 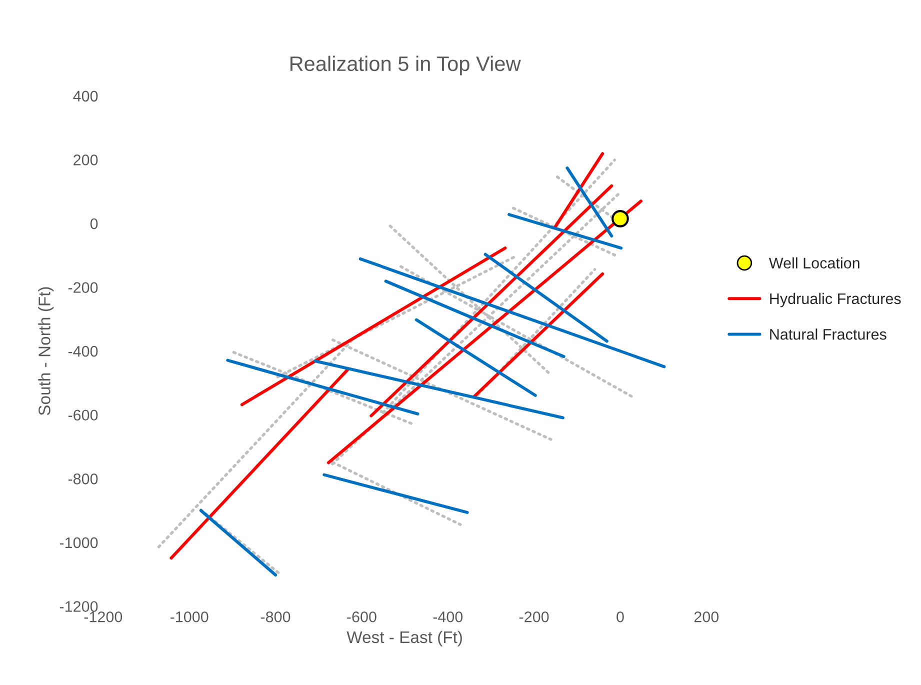 What do you see at coordinates (828, 334) in the screenshot?
I see `legend-label: Natural Fractures` at bounding box center [828, 334].